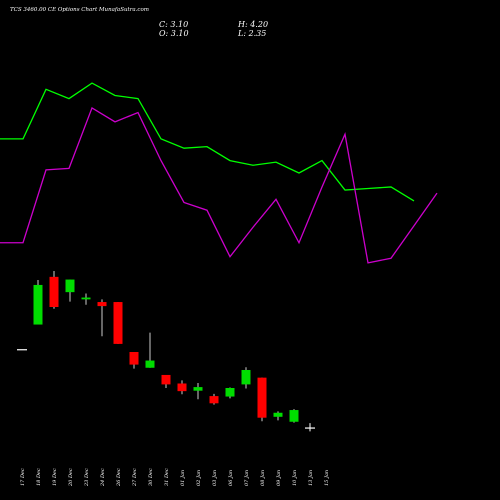 The width and height of the screenshot is (500, 500). What do you see at coordinates (199, 478) in the screenshot?
I see `x-tick-label: 02 Jan` at bounding box center [199, 478].